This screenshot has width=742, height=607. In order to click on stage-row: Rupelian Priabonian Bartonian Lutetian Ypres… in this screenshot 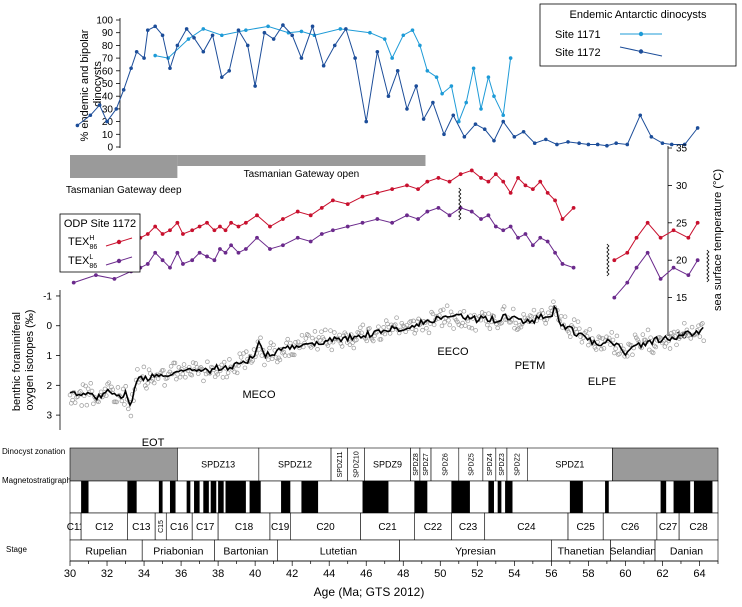, I will do `click(394, 550)`.